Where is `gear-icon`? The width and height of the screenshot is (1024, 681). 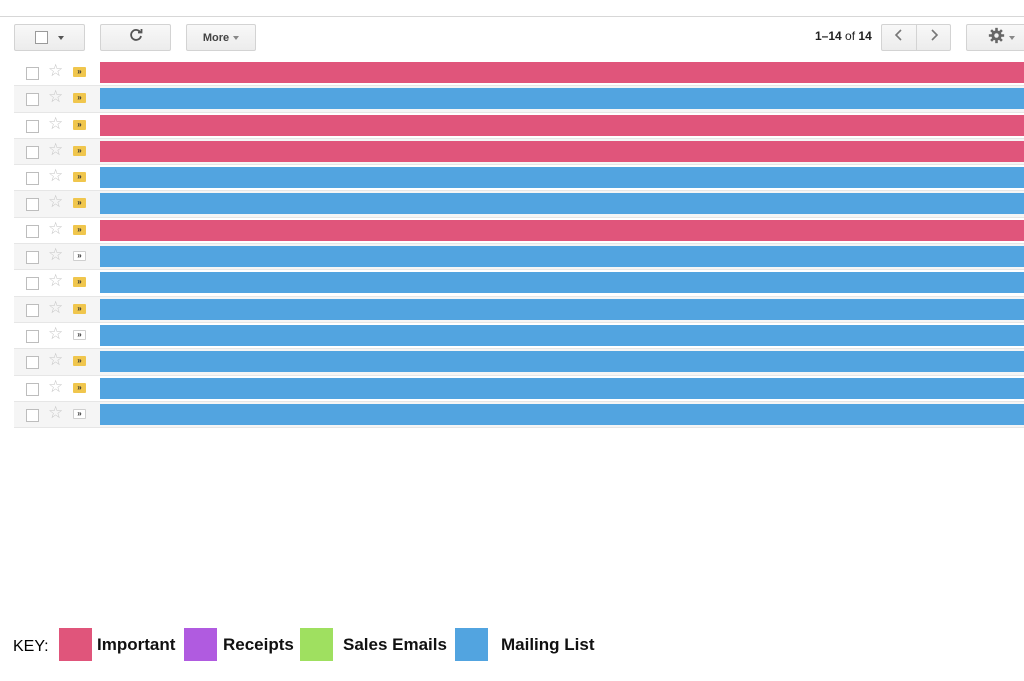
gear-icon is located at coordinates (996, 38).